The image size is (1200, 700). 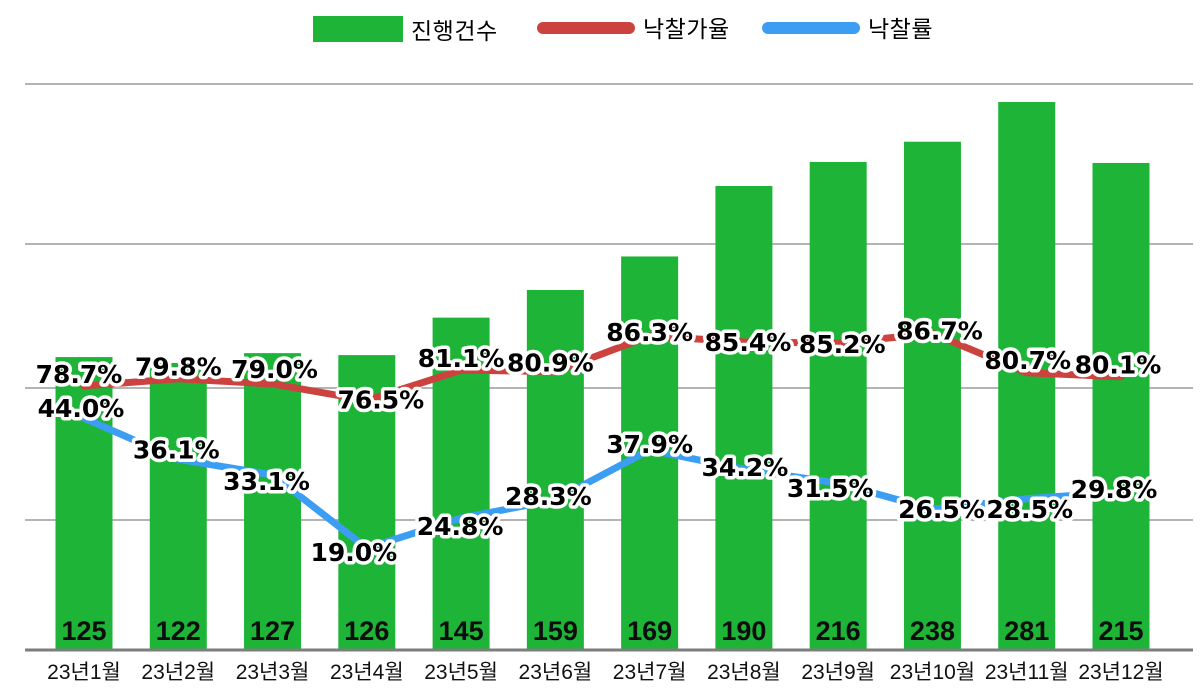 What do you see at coordinates (178, 631) in the screenshot?
I see `bar-value-label: 122` at bounding box center [178, 631].